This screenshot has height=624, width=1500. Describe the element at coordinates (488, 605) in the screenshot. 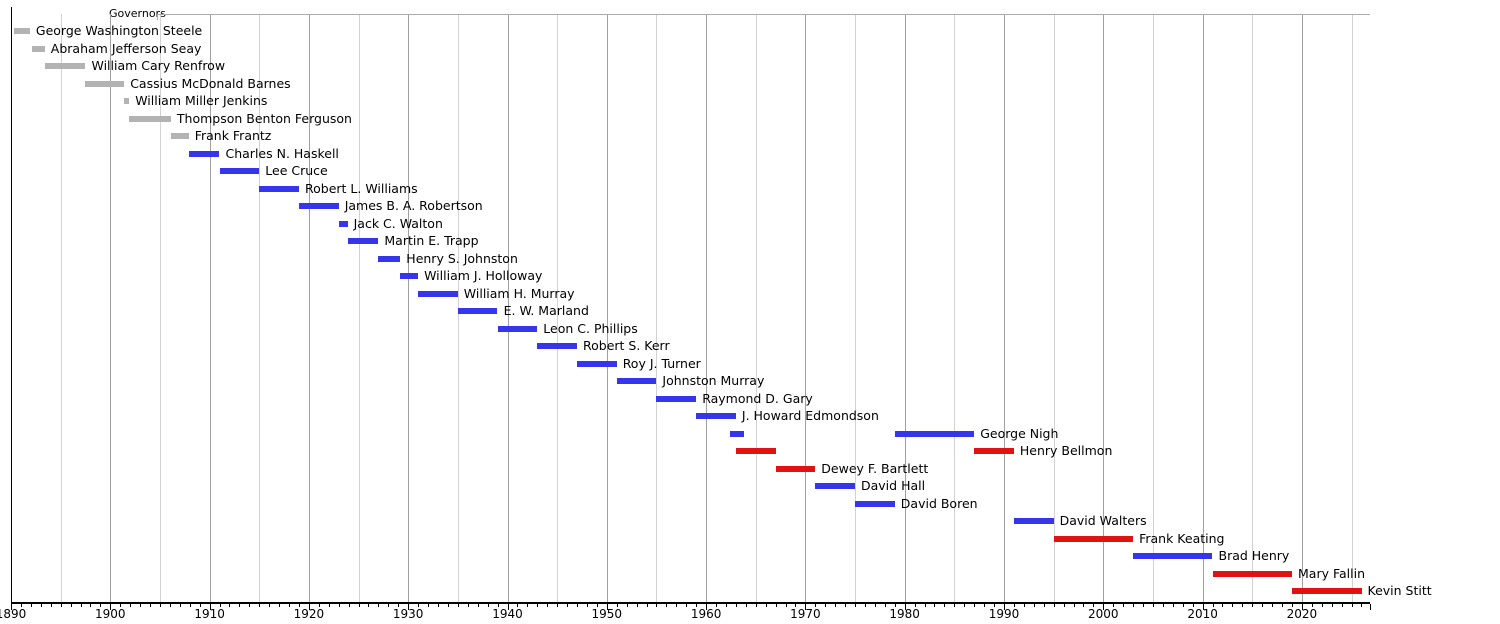

I see `x-axis-tick-1938` at that location.